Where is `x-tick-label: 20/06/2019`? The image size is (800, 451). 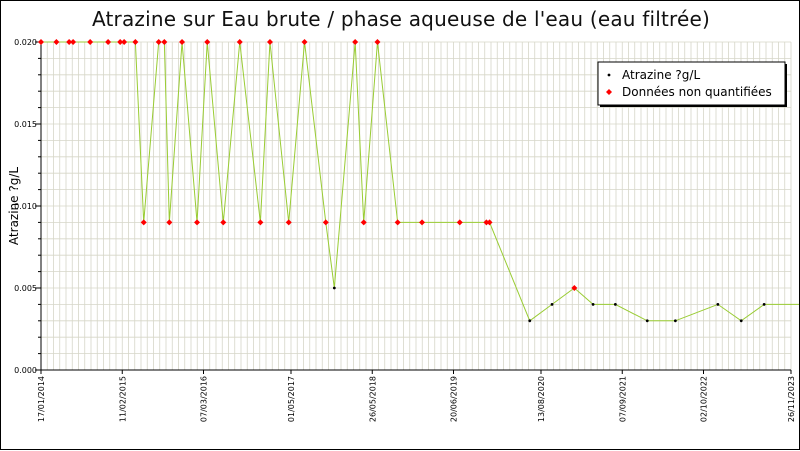 x-tick-label: 20/06/2019 is located at coordinates (454, 399).